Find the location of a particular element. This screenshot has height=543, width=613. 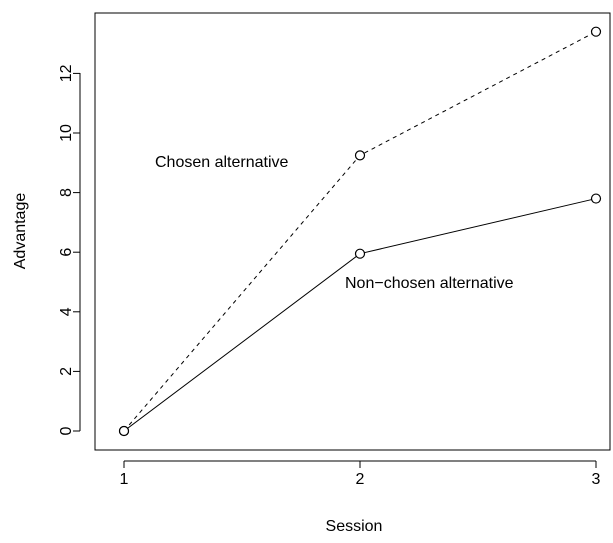

chosen-alternative-label: Chosen alternative is located at coordinates (222, 162).